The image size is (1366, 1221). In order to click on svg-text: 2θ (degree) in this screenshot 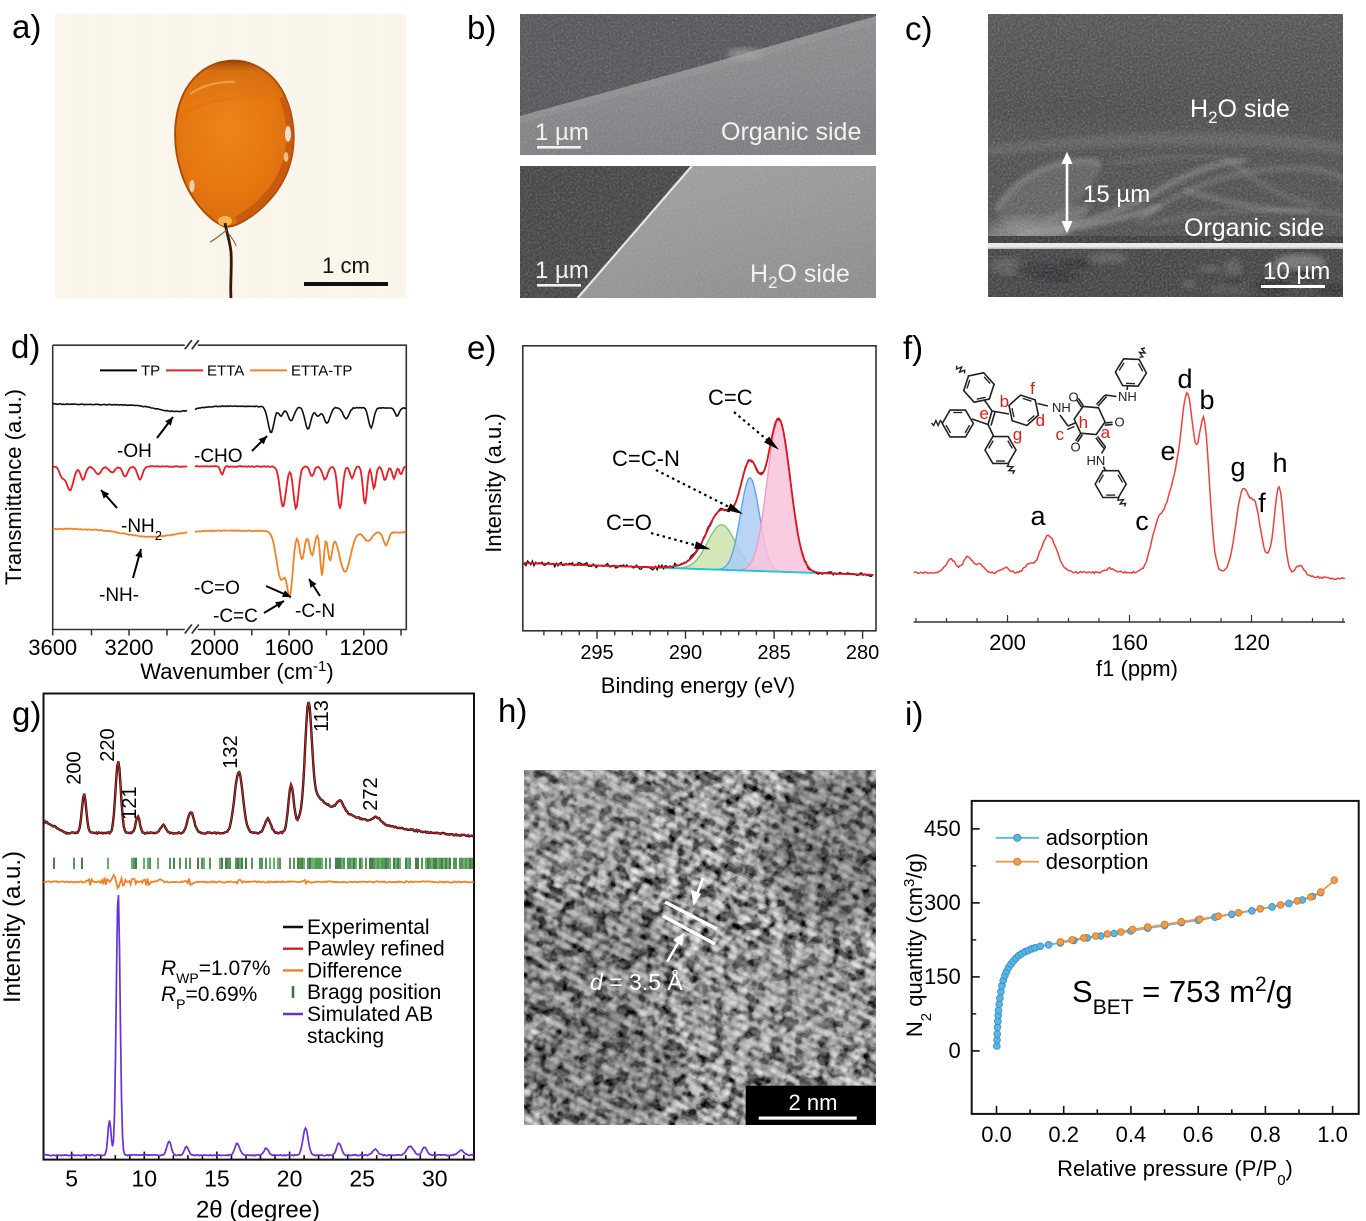, I will do `click(258, 1209)`.